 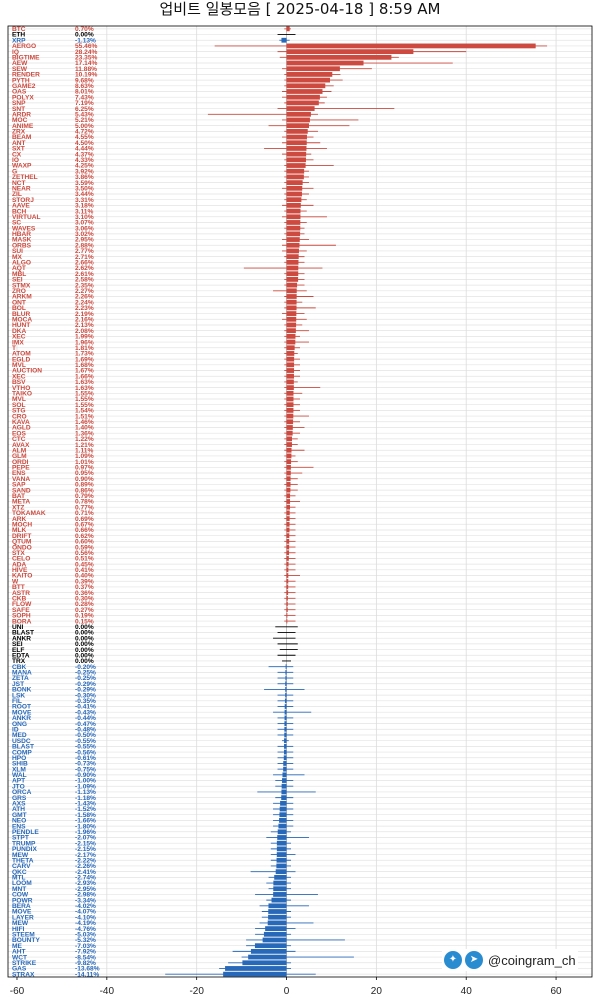 What do you see at coordinates (20, 923) in the screenshot?
I see `ticker-label: MEW` at bounding box center [20, 923].